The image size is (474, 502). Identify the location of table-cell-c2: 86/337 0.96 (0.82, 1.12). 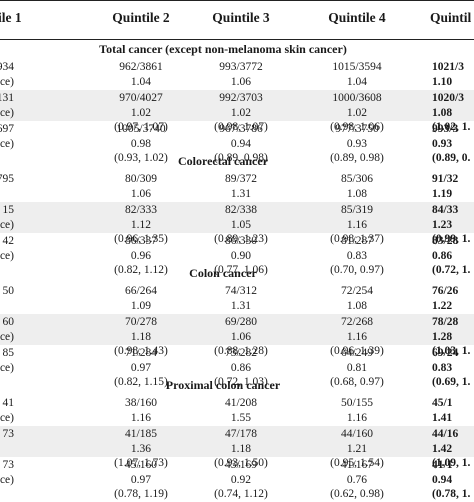
(141, 256).